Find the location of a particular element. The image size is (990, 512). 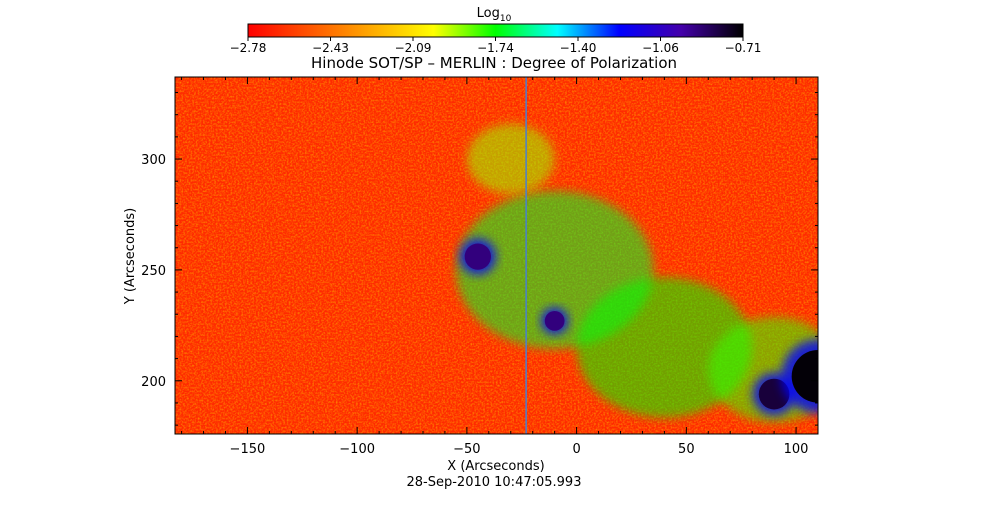

x-tick-label: −150 is located at coordinates (248, 449).